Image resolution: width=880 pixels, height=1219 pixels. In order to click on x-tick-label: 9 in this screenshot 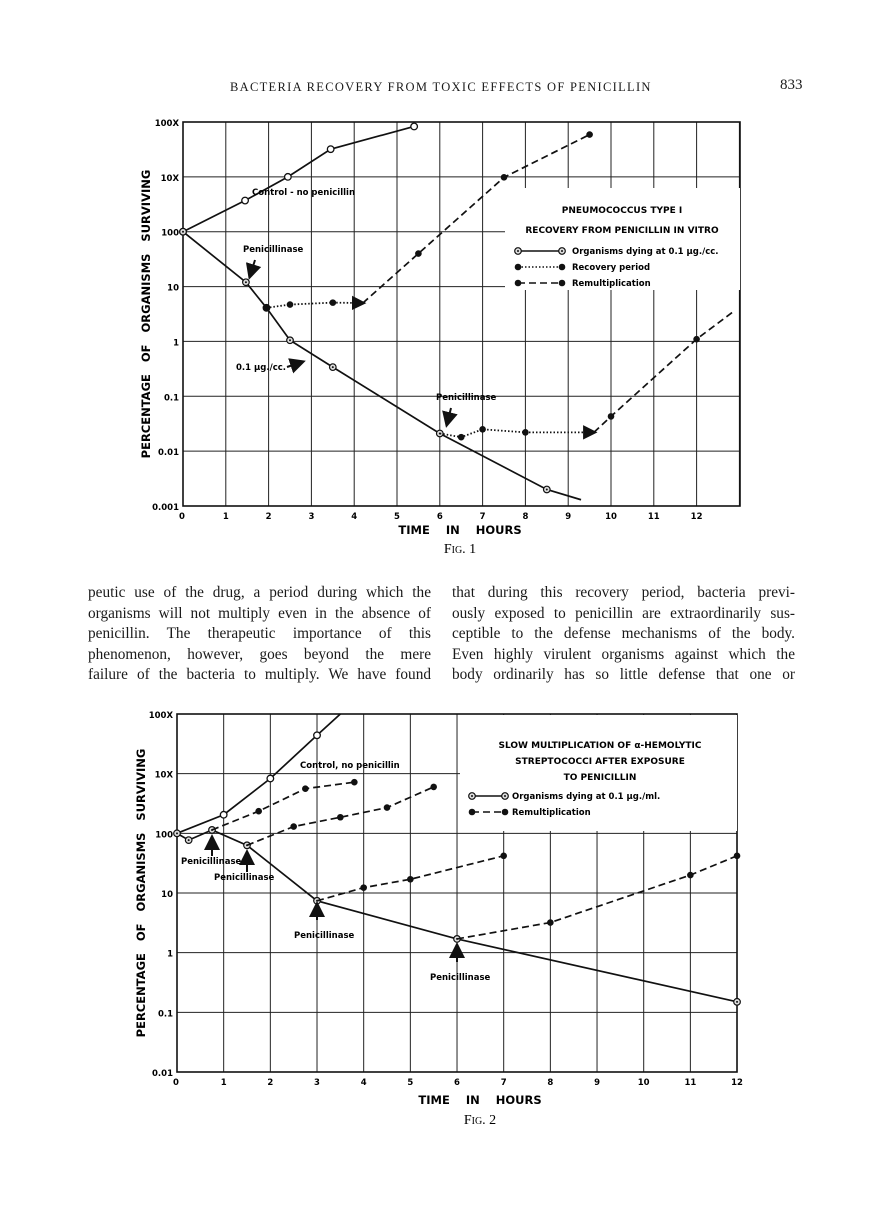, I will do `click(597, 1083)`.